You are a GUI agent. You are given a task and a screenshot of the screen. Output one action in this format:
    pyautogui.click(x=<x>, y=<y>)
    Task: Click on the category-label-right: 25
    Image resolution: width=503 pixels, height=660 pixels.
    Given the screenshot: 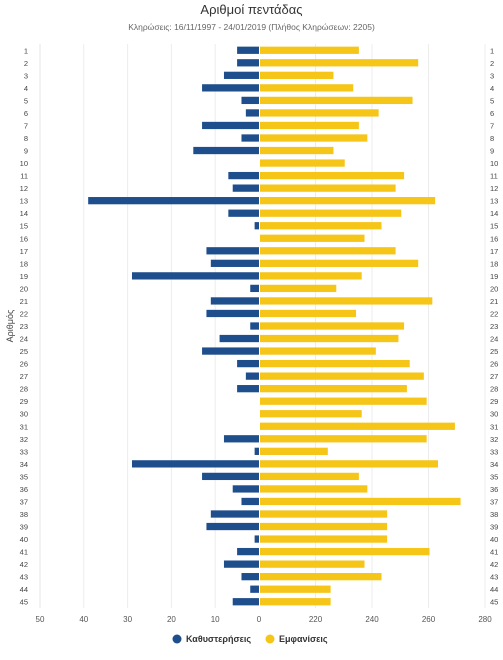 What is the action you would take?
    pyautogui.click(x=494, y=351)
    